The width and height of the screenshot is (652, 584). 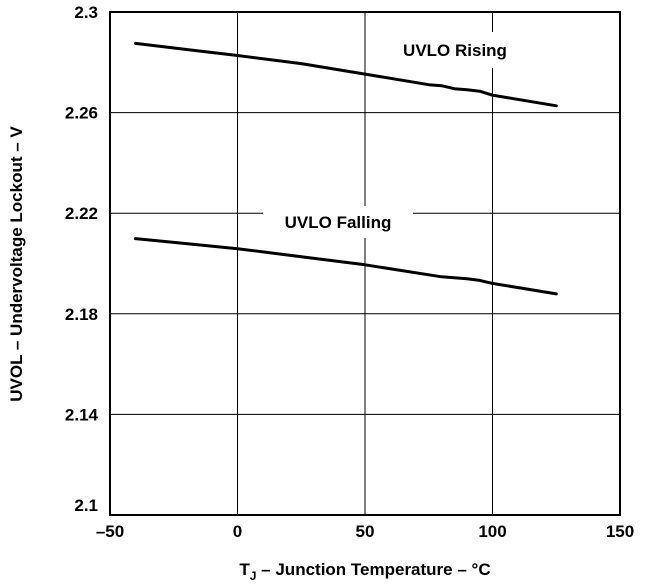 What do you see at coordinates (620, 531) in the screenshot?
I see `x-tick-label: 150` at bounding box center [620, 531].